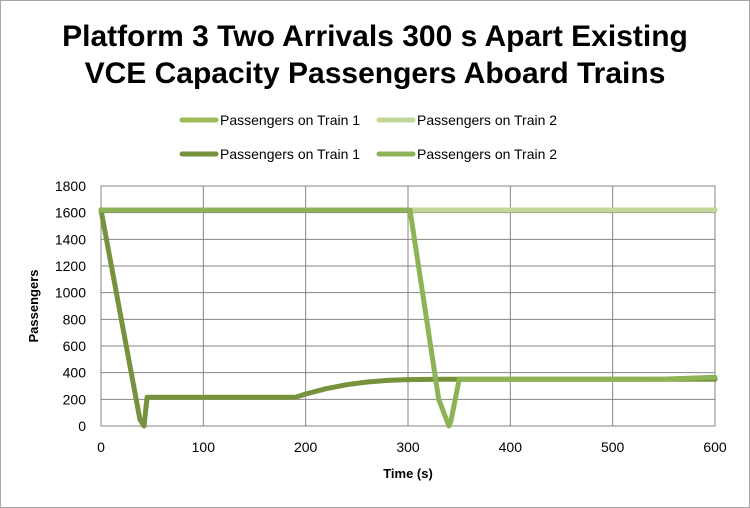 The height and width of the screenshot is (508, 750). Describe the element at coordinates (487, 120) in the screenshot. I see `legend-label-2: Passengers on Train 2` at that location.